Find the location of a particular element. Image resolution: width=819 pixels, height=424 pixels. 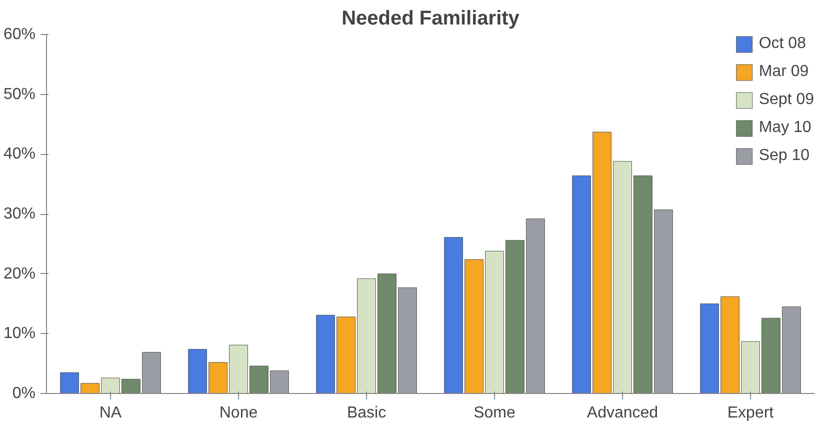

legend-label: Sep 10 is located at coordinates (784, 156).